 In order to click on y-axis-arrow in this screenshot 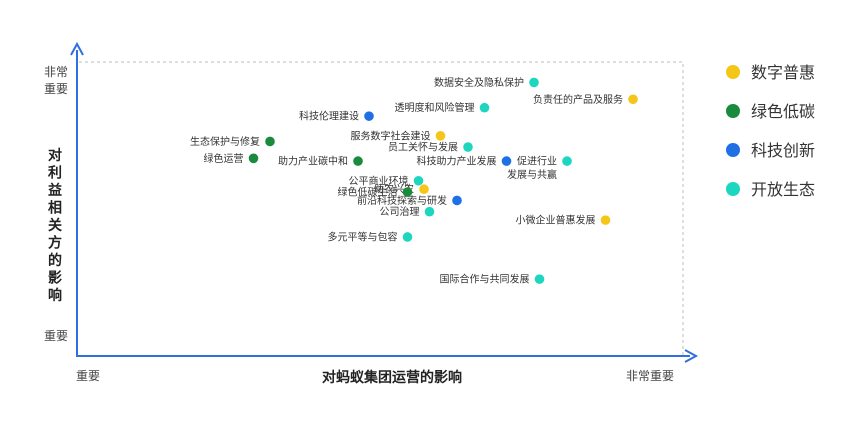, I will do `click(77, 48)`.